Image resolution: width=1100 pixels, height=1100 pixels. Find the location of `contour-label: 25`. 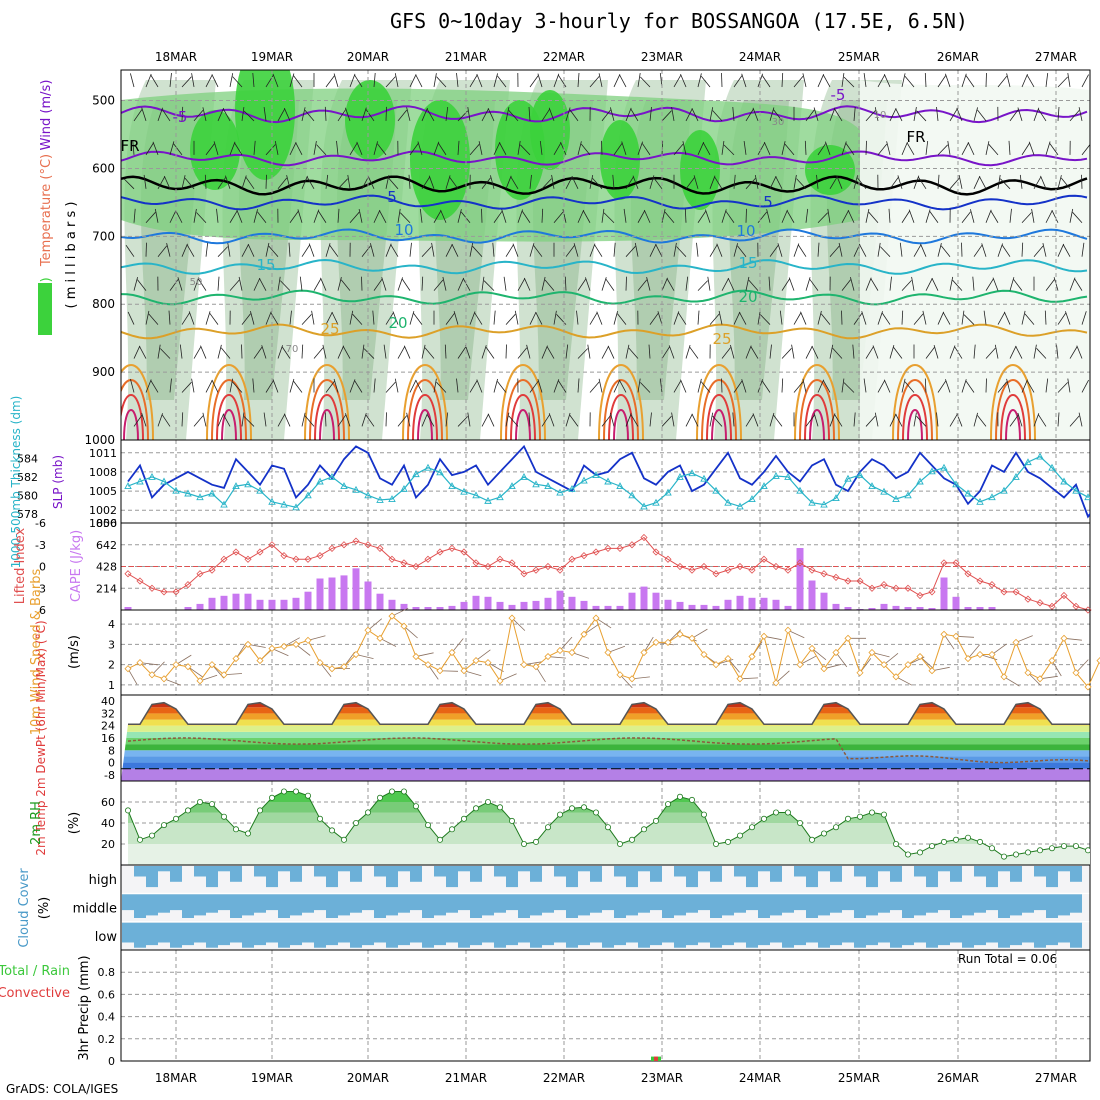

contour-label: 25 is located at coordinates (721, 339).